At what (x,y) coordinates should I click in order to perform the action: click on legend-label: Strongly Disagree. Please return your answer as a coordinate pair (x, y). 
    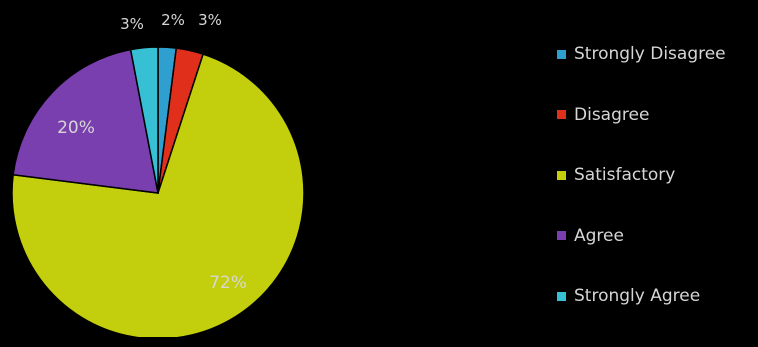
    Looking at the image, I should click on (650, 54).